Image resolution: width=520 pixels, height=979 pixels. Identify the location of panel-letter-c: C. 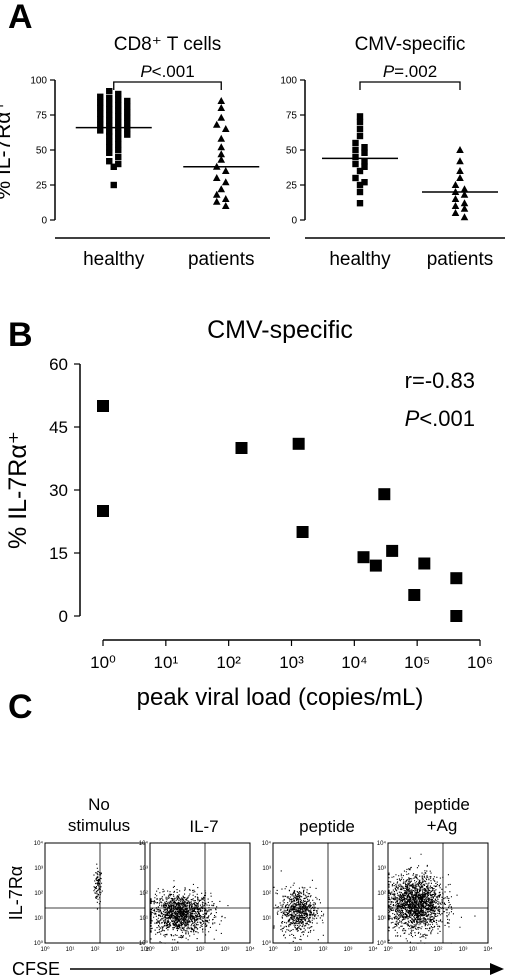
(20, 707).